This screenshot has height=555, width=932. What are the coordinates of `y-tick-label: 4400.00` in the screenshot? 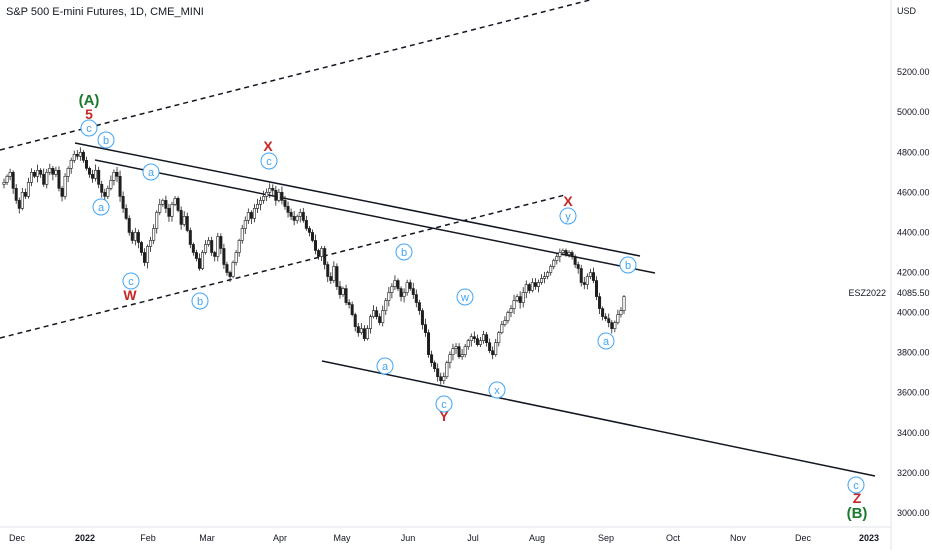 It's located at (913, 232).